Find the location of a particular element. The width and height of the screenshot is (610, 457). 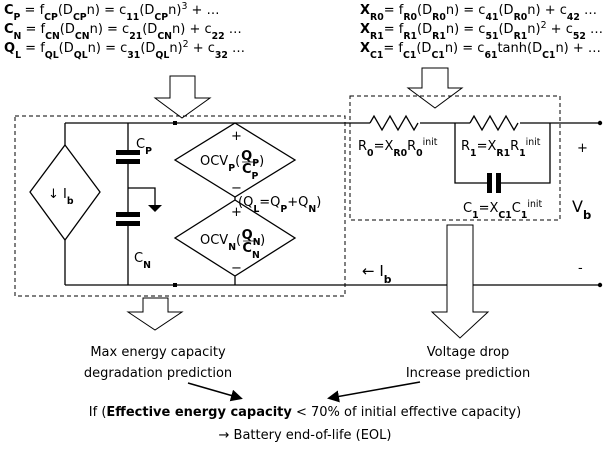

output-text: degradation prediction is located at coordinates (158, 373).